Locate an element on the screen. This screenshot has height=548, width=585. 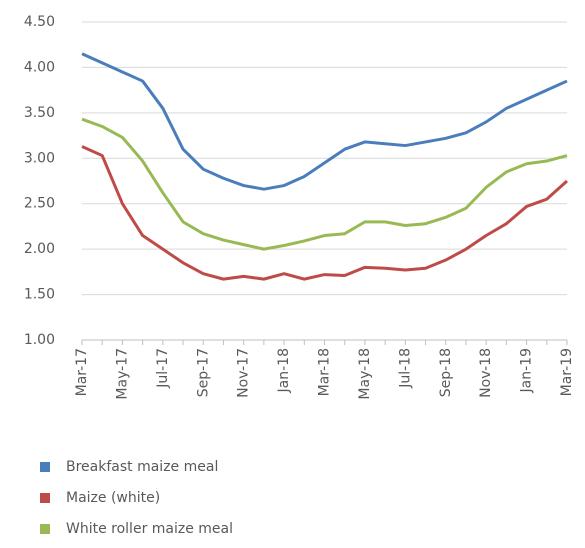
x-tick-label: May-18 is located at coordinates (365, 374).